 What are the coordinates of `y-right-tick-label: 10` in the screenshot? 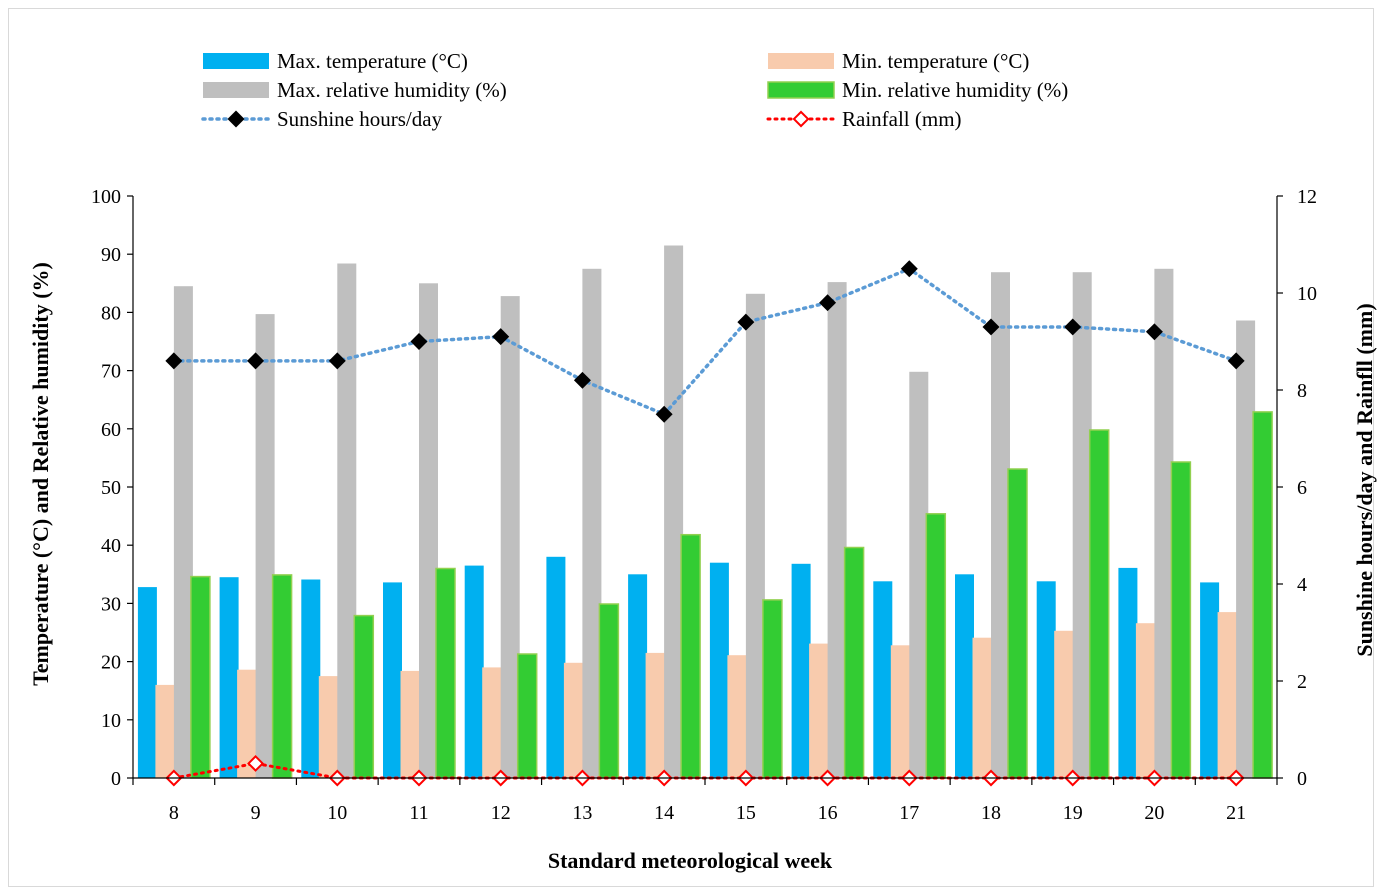 It's located at (1307, 294).